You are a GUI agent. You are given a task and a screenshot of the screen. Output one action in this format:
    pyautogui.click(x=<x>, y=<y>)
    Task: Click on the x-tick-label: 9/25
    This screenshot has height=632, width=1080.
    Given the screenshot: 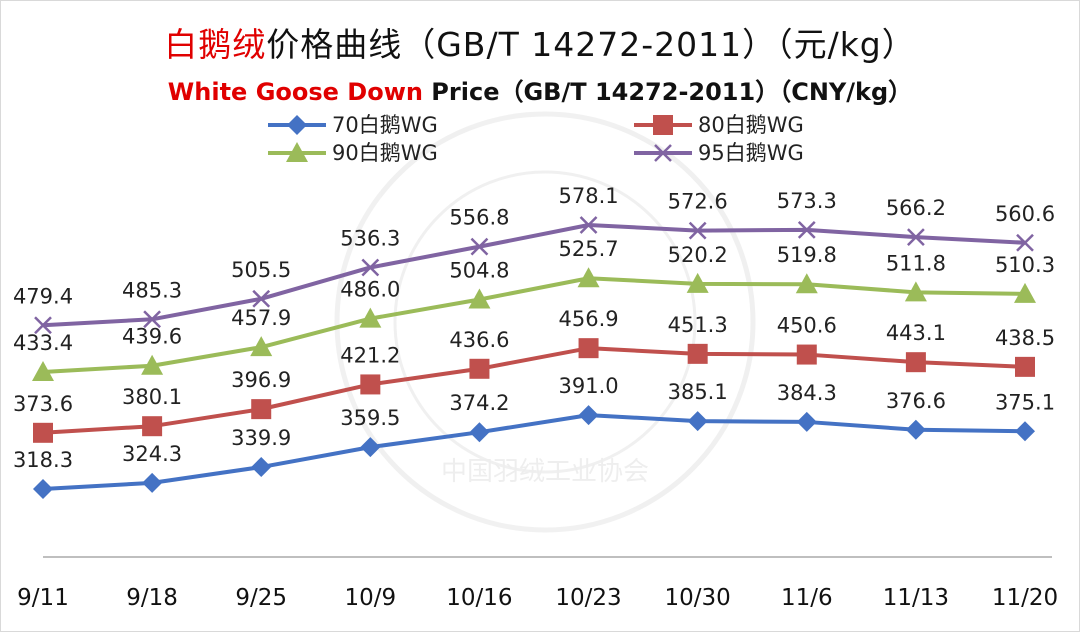 What is the action you would take?
    pyautogui.click(x=261, y=598)
    